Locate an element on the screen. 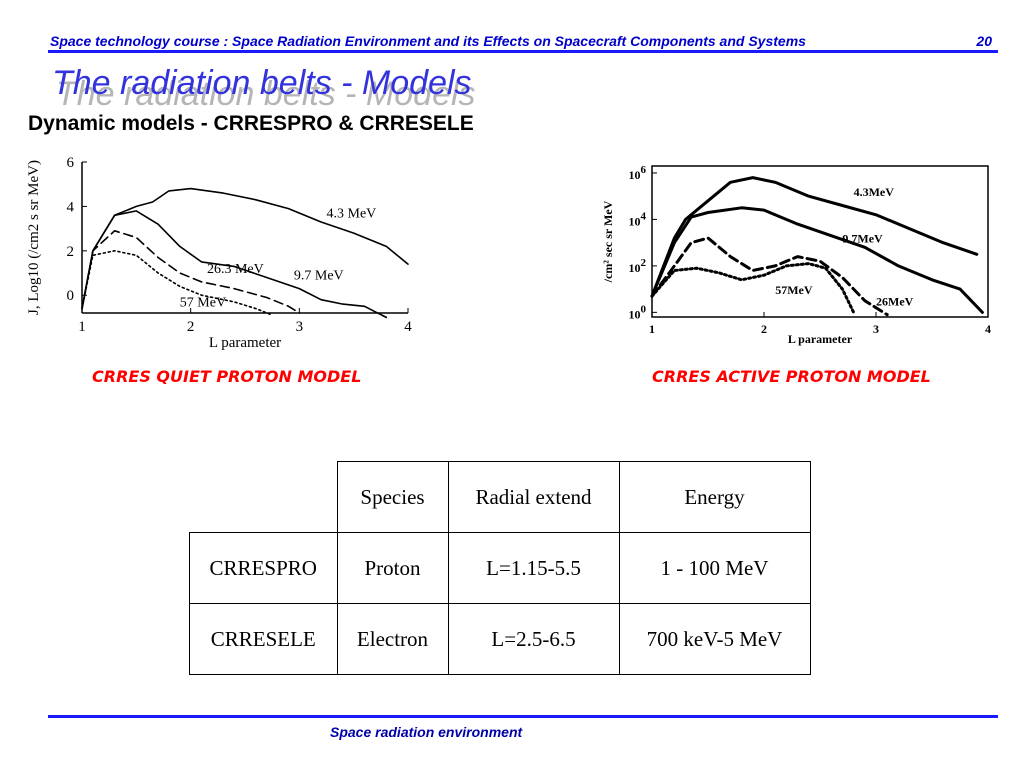 The image size is (1024, 768). right-curve-label: 4.3MeV is located at coordinates (874, 192).